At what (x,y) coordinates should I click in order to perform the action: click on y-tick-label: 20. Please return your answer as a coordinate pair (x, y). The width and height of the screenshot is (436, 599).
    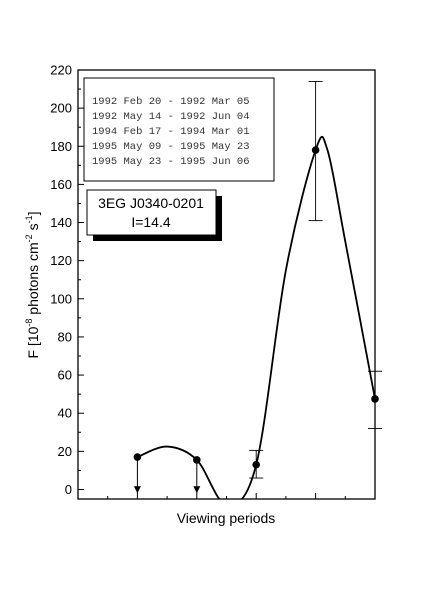
    Looking at the image, I should click on (65, 451).